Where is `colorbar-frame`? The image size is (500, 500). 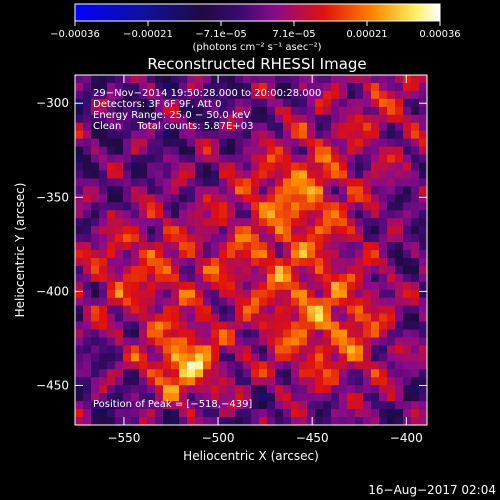 colorbar-frame is located at coordinates (257, 12).